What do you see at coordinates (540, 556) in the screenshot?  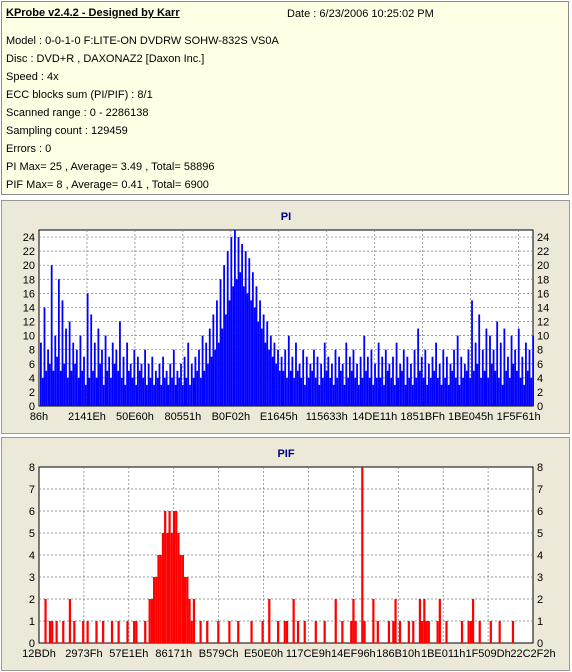 I see `pif-y-tick-right: 4` at bounding box center [540, 556].